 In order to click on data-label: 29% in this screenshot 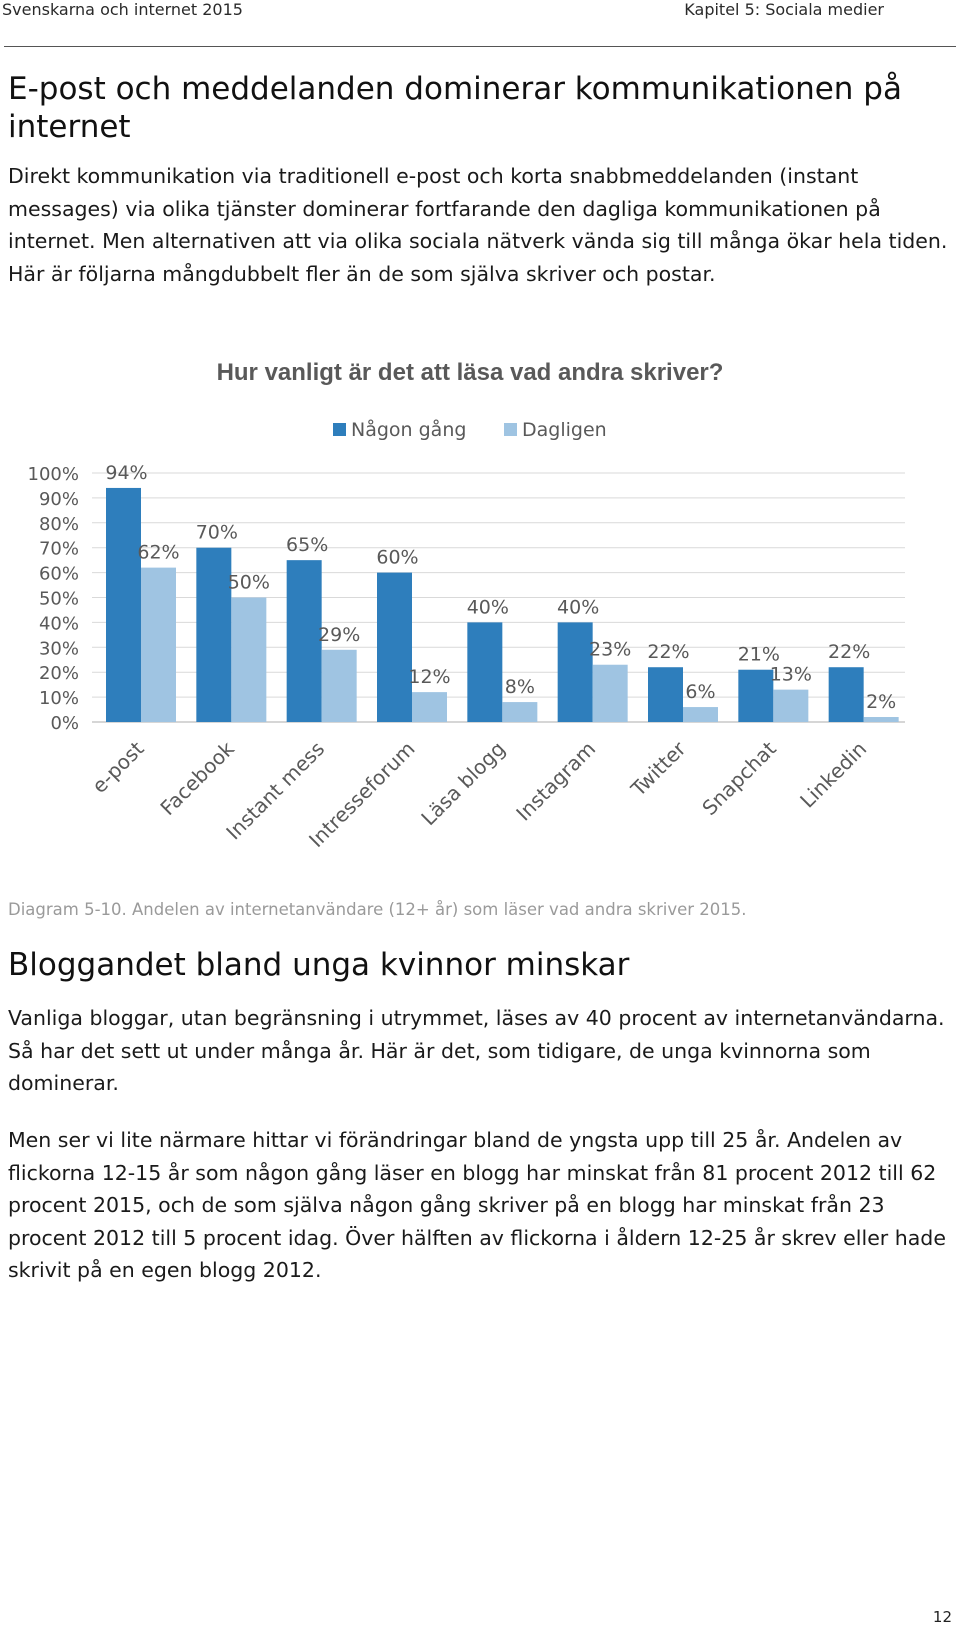, I will do `click(339, 635)`.